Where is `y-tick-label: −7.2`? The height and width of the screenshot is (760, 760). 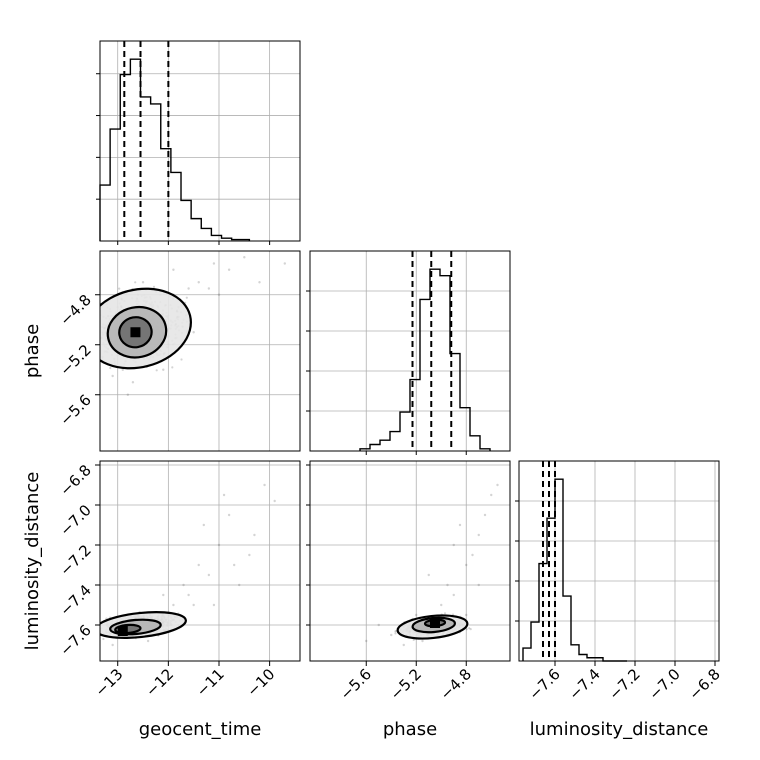
y-tick-label: −7.2 is located at coordinates (75, 560).